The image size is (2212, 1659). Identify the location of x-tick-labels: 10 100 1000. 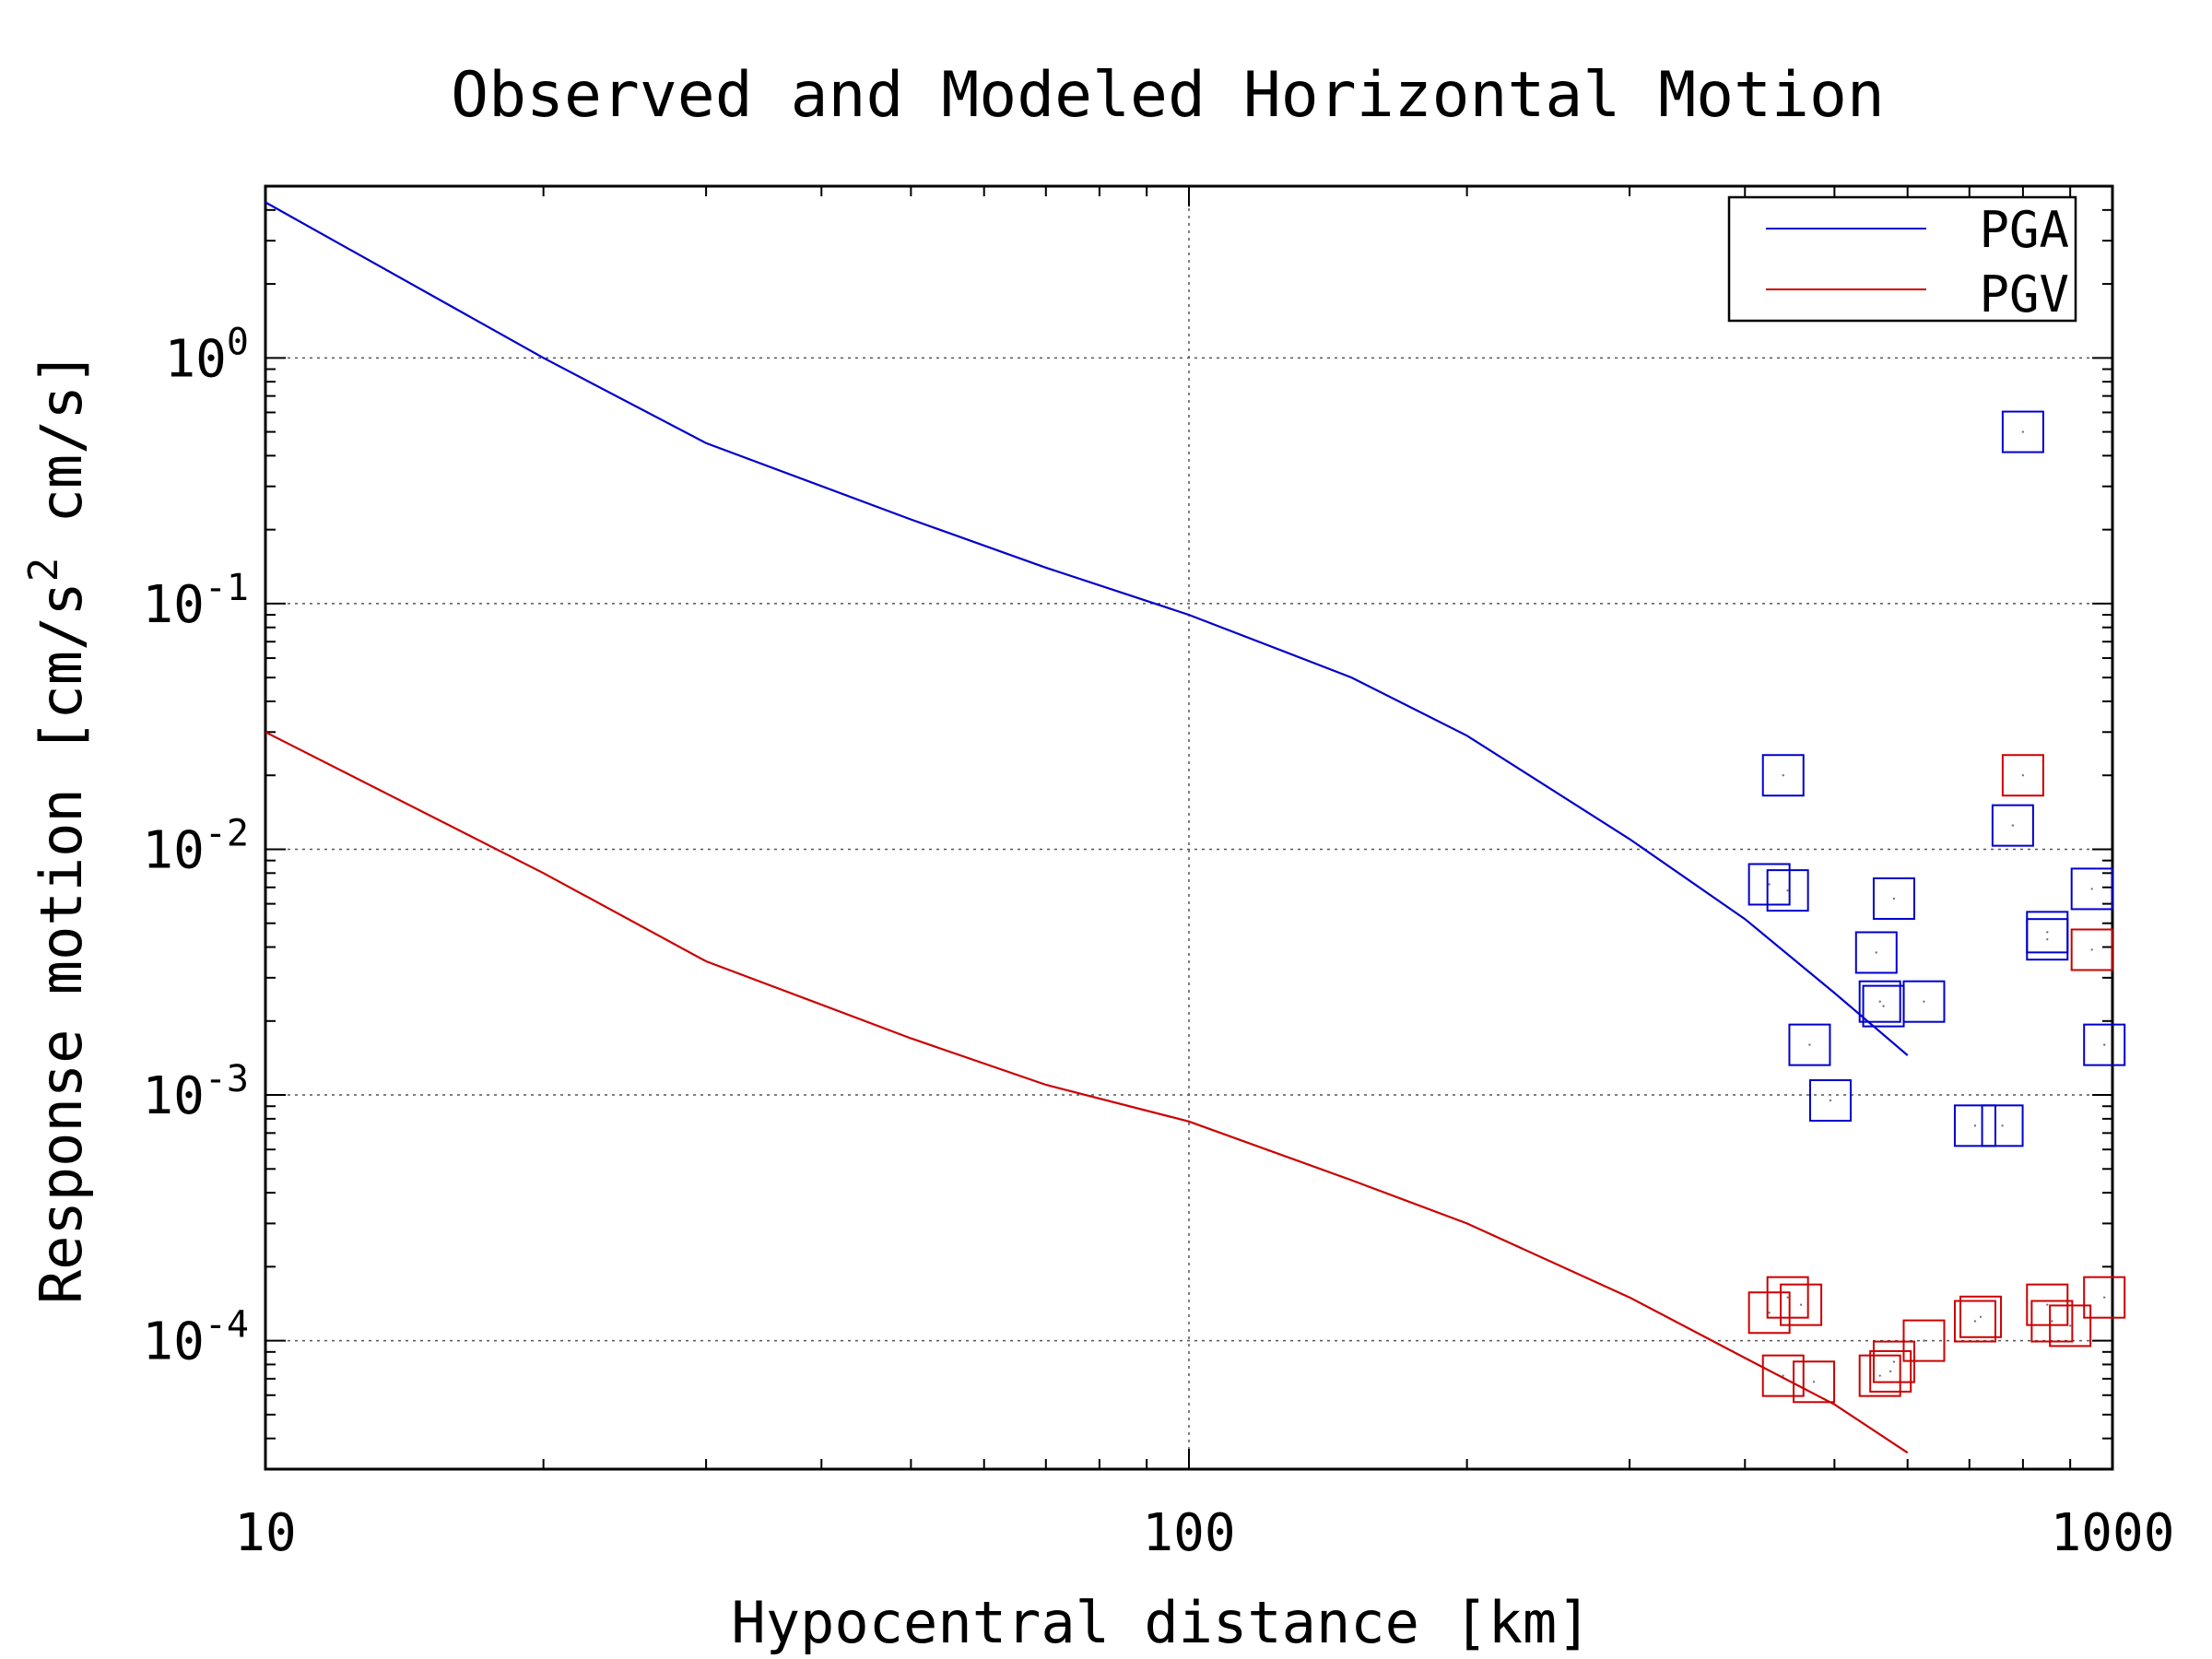
(1204, 1533).